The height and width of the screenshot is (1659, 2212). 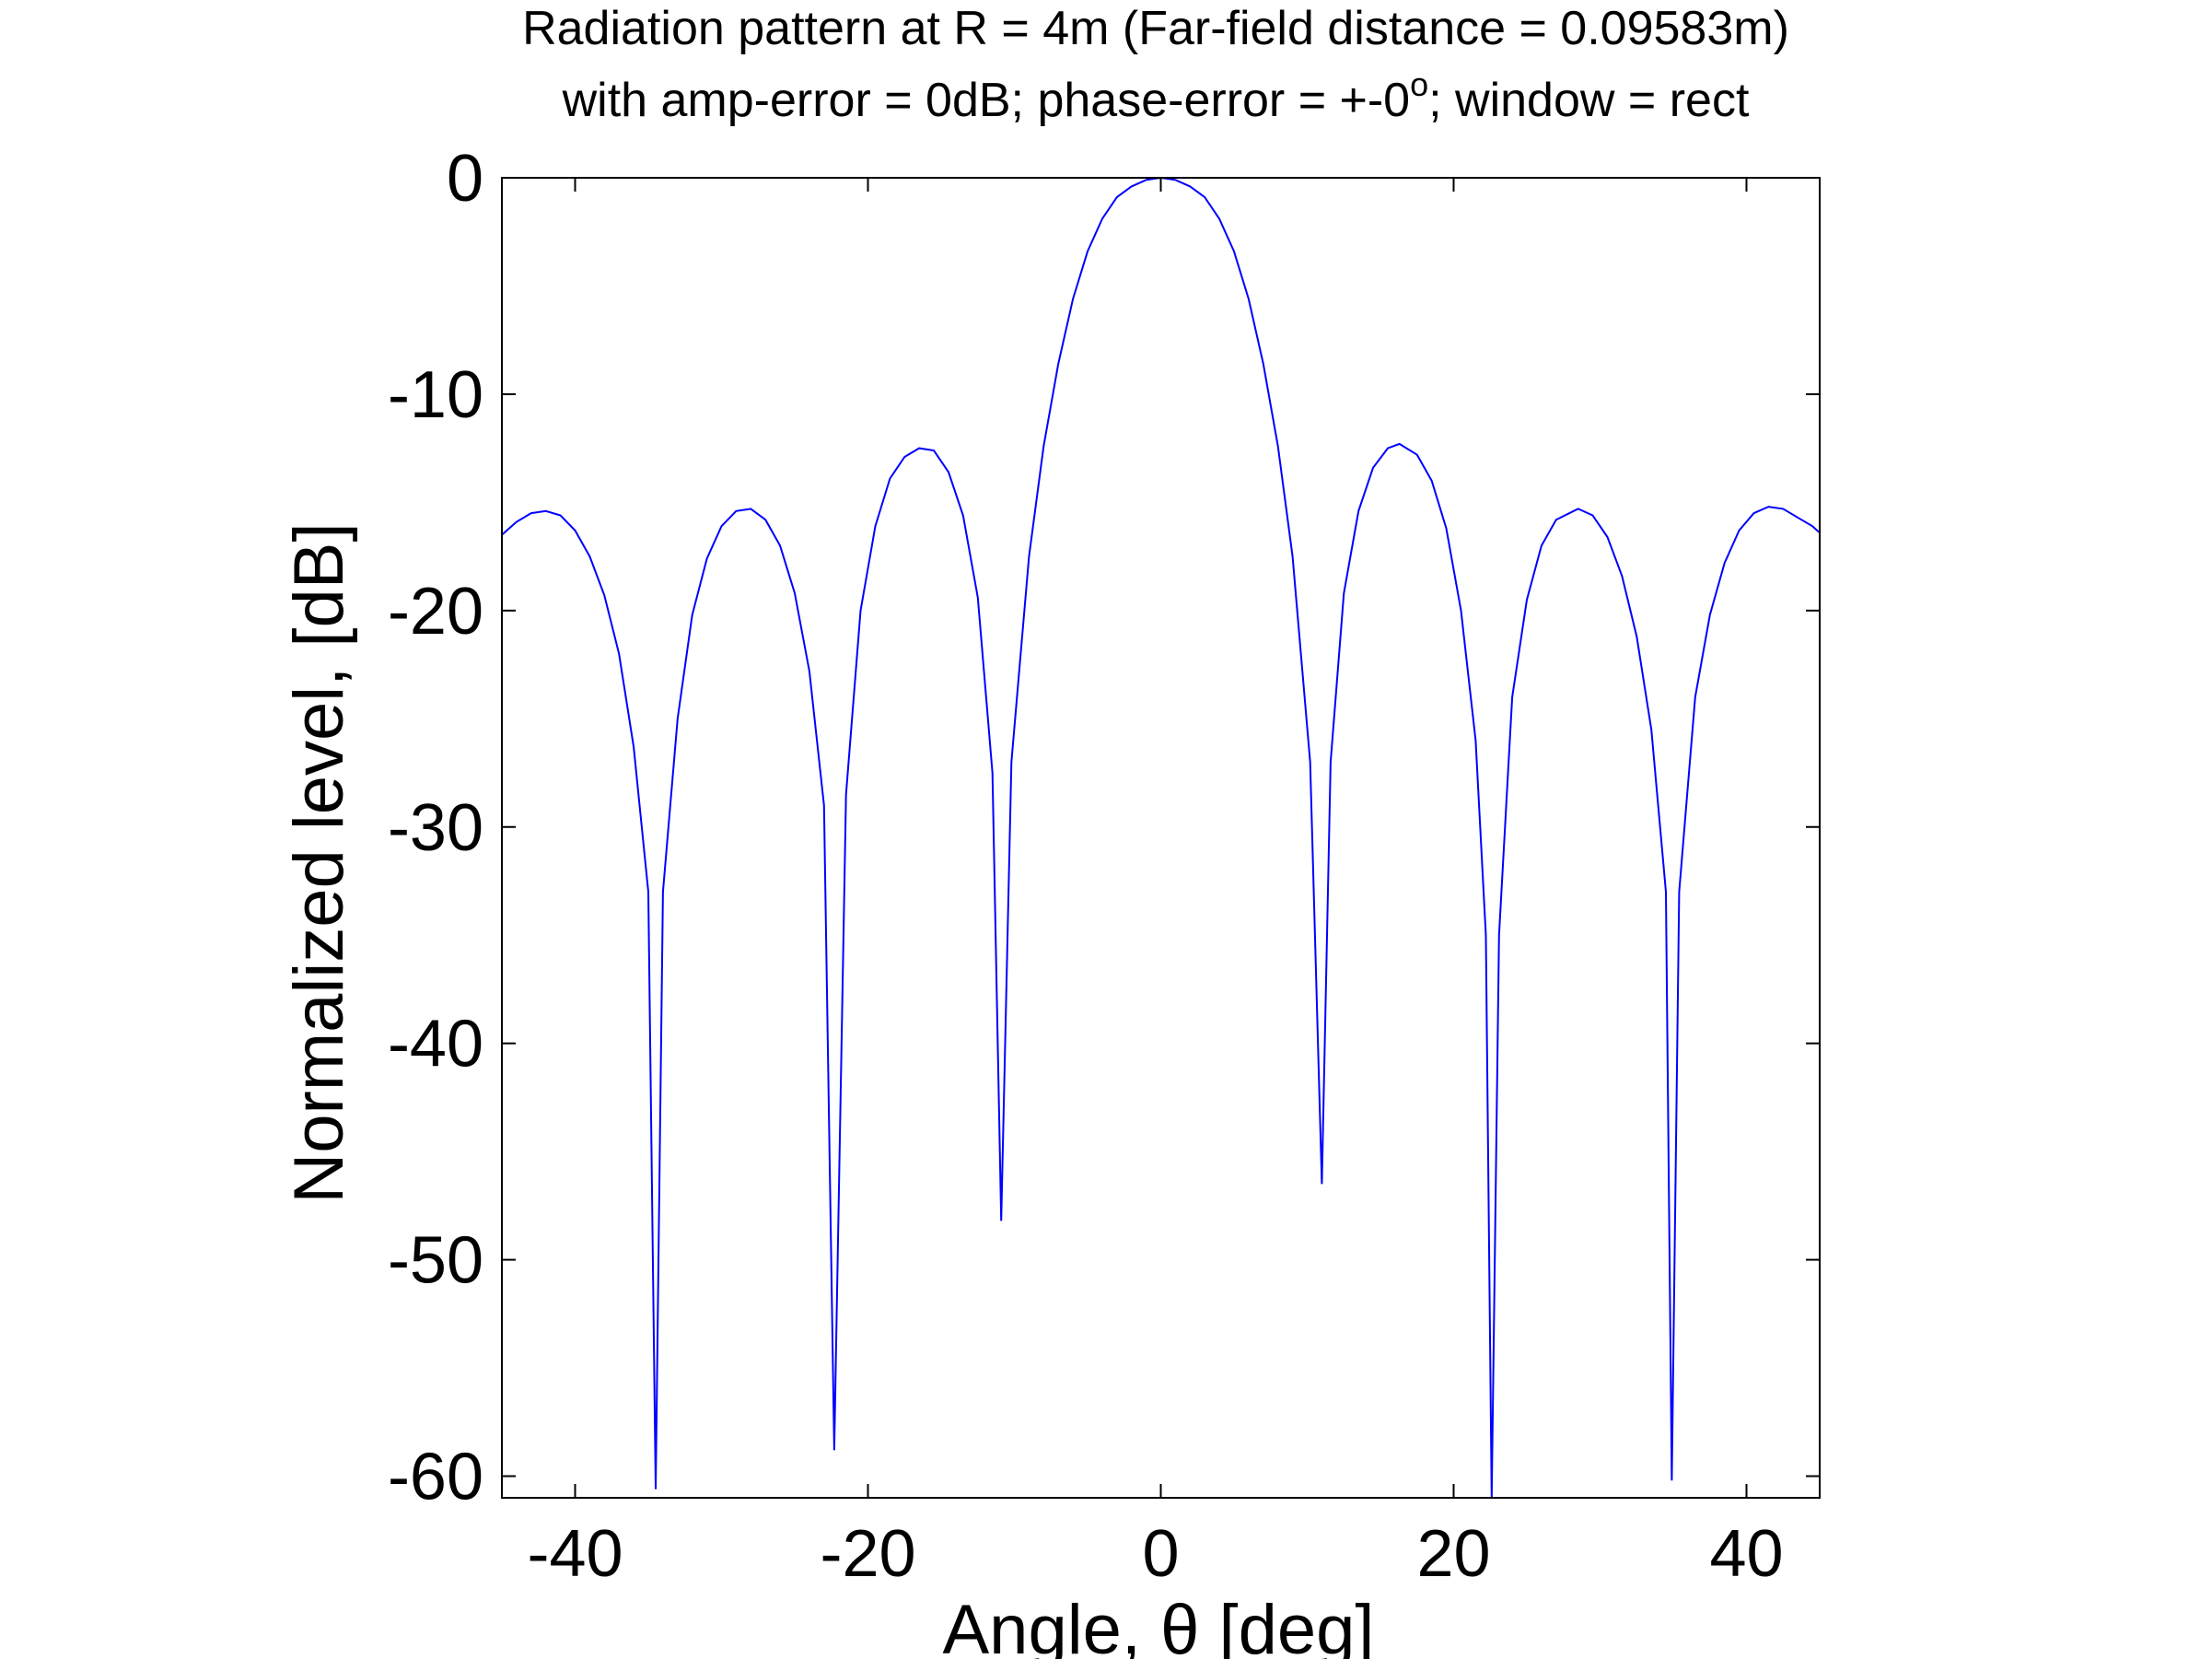 I want to click on x-tick-label: 40, so click(x=1746, y=1554).